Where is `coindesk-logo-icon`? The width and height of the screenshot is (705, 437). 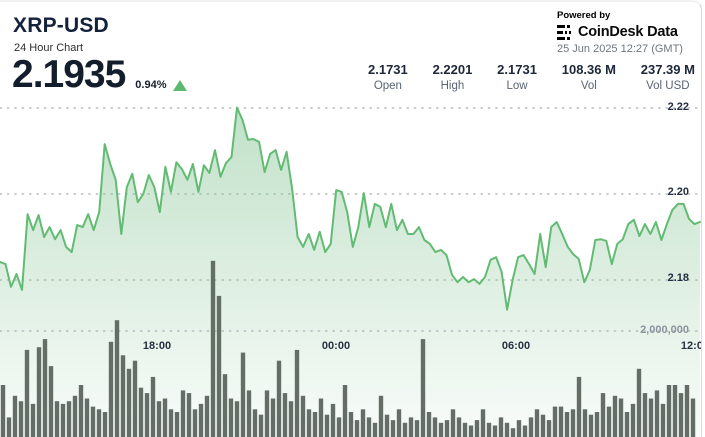
coindesk-logo-icon is located at coordinates (564, 32).